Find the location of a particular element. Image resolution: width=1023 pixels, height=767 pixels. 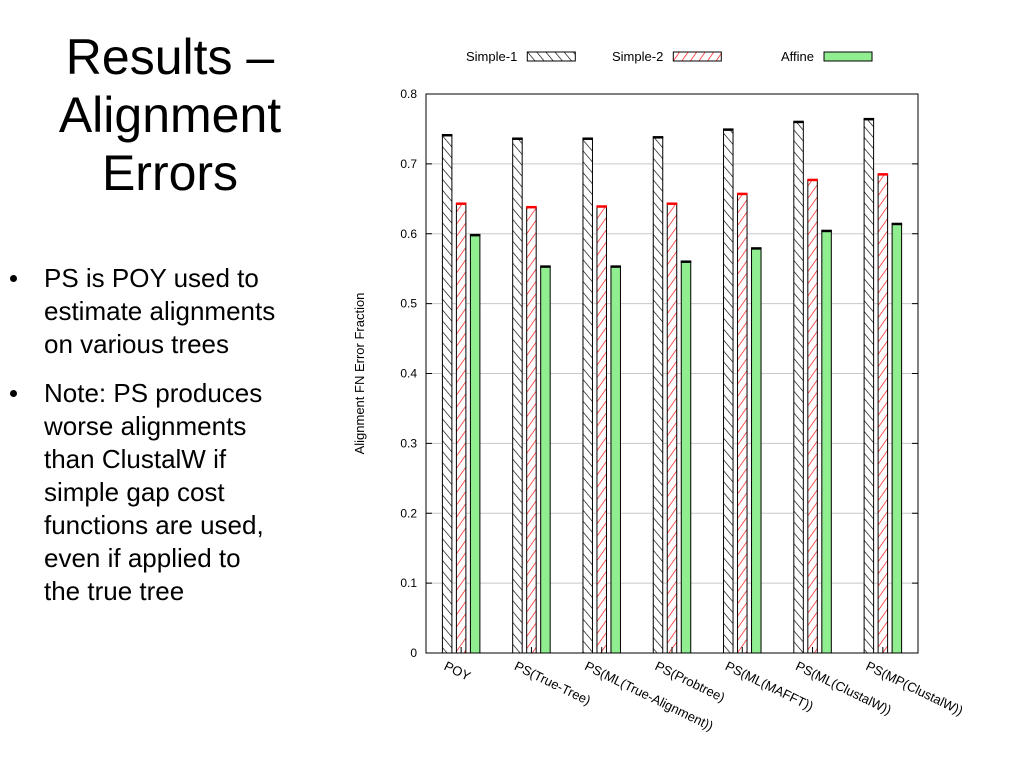

legend-label: Affine is located at coordinates (797, 56).